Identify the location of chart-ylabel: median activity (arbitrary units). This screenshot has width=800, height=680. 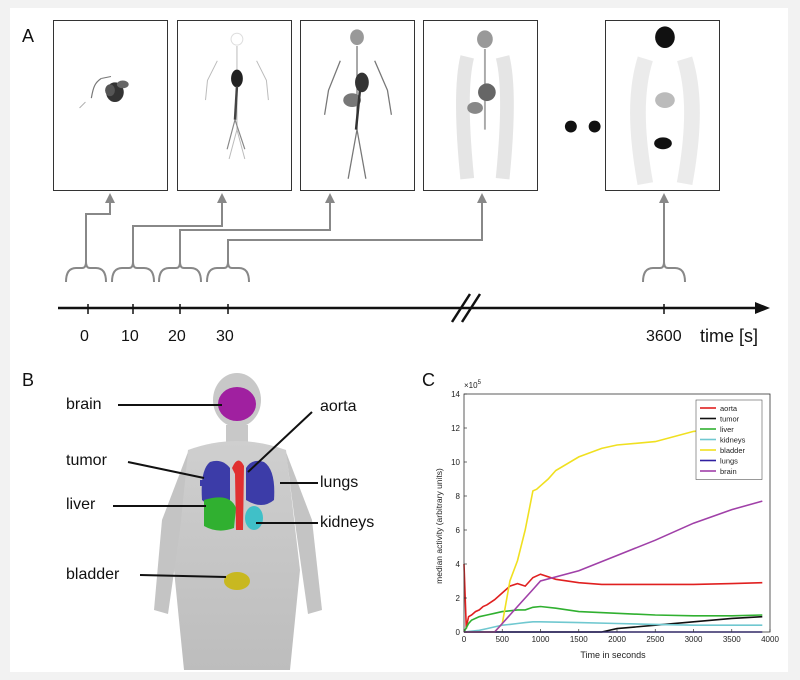
(439, 526).